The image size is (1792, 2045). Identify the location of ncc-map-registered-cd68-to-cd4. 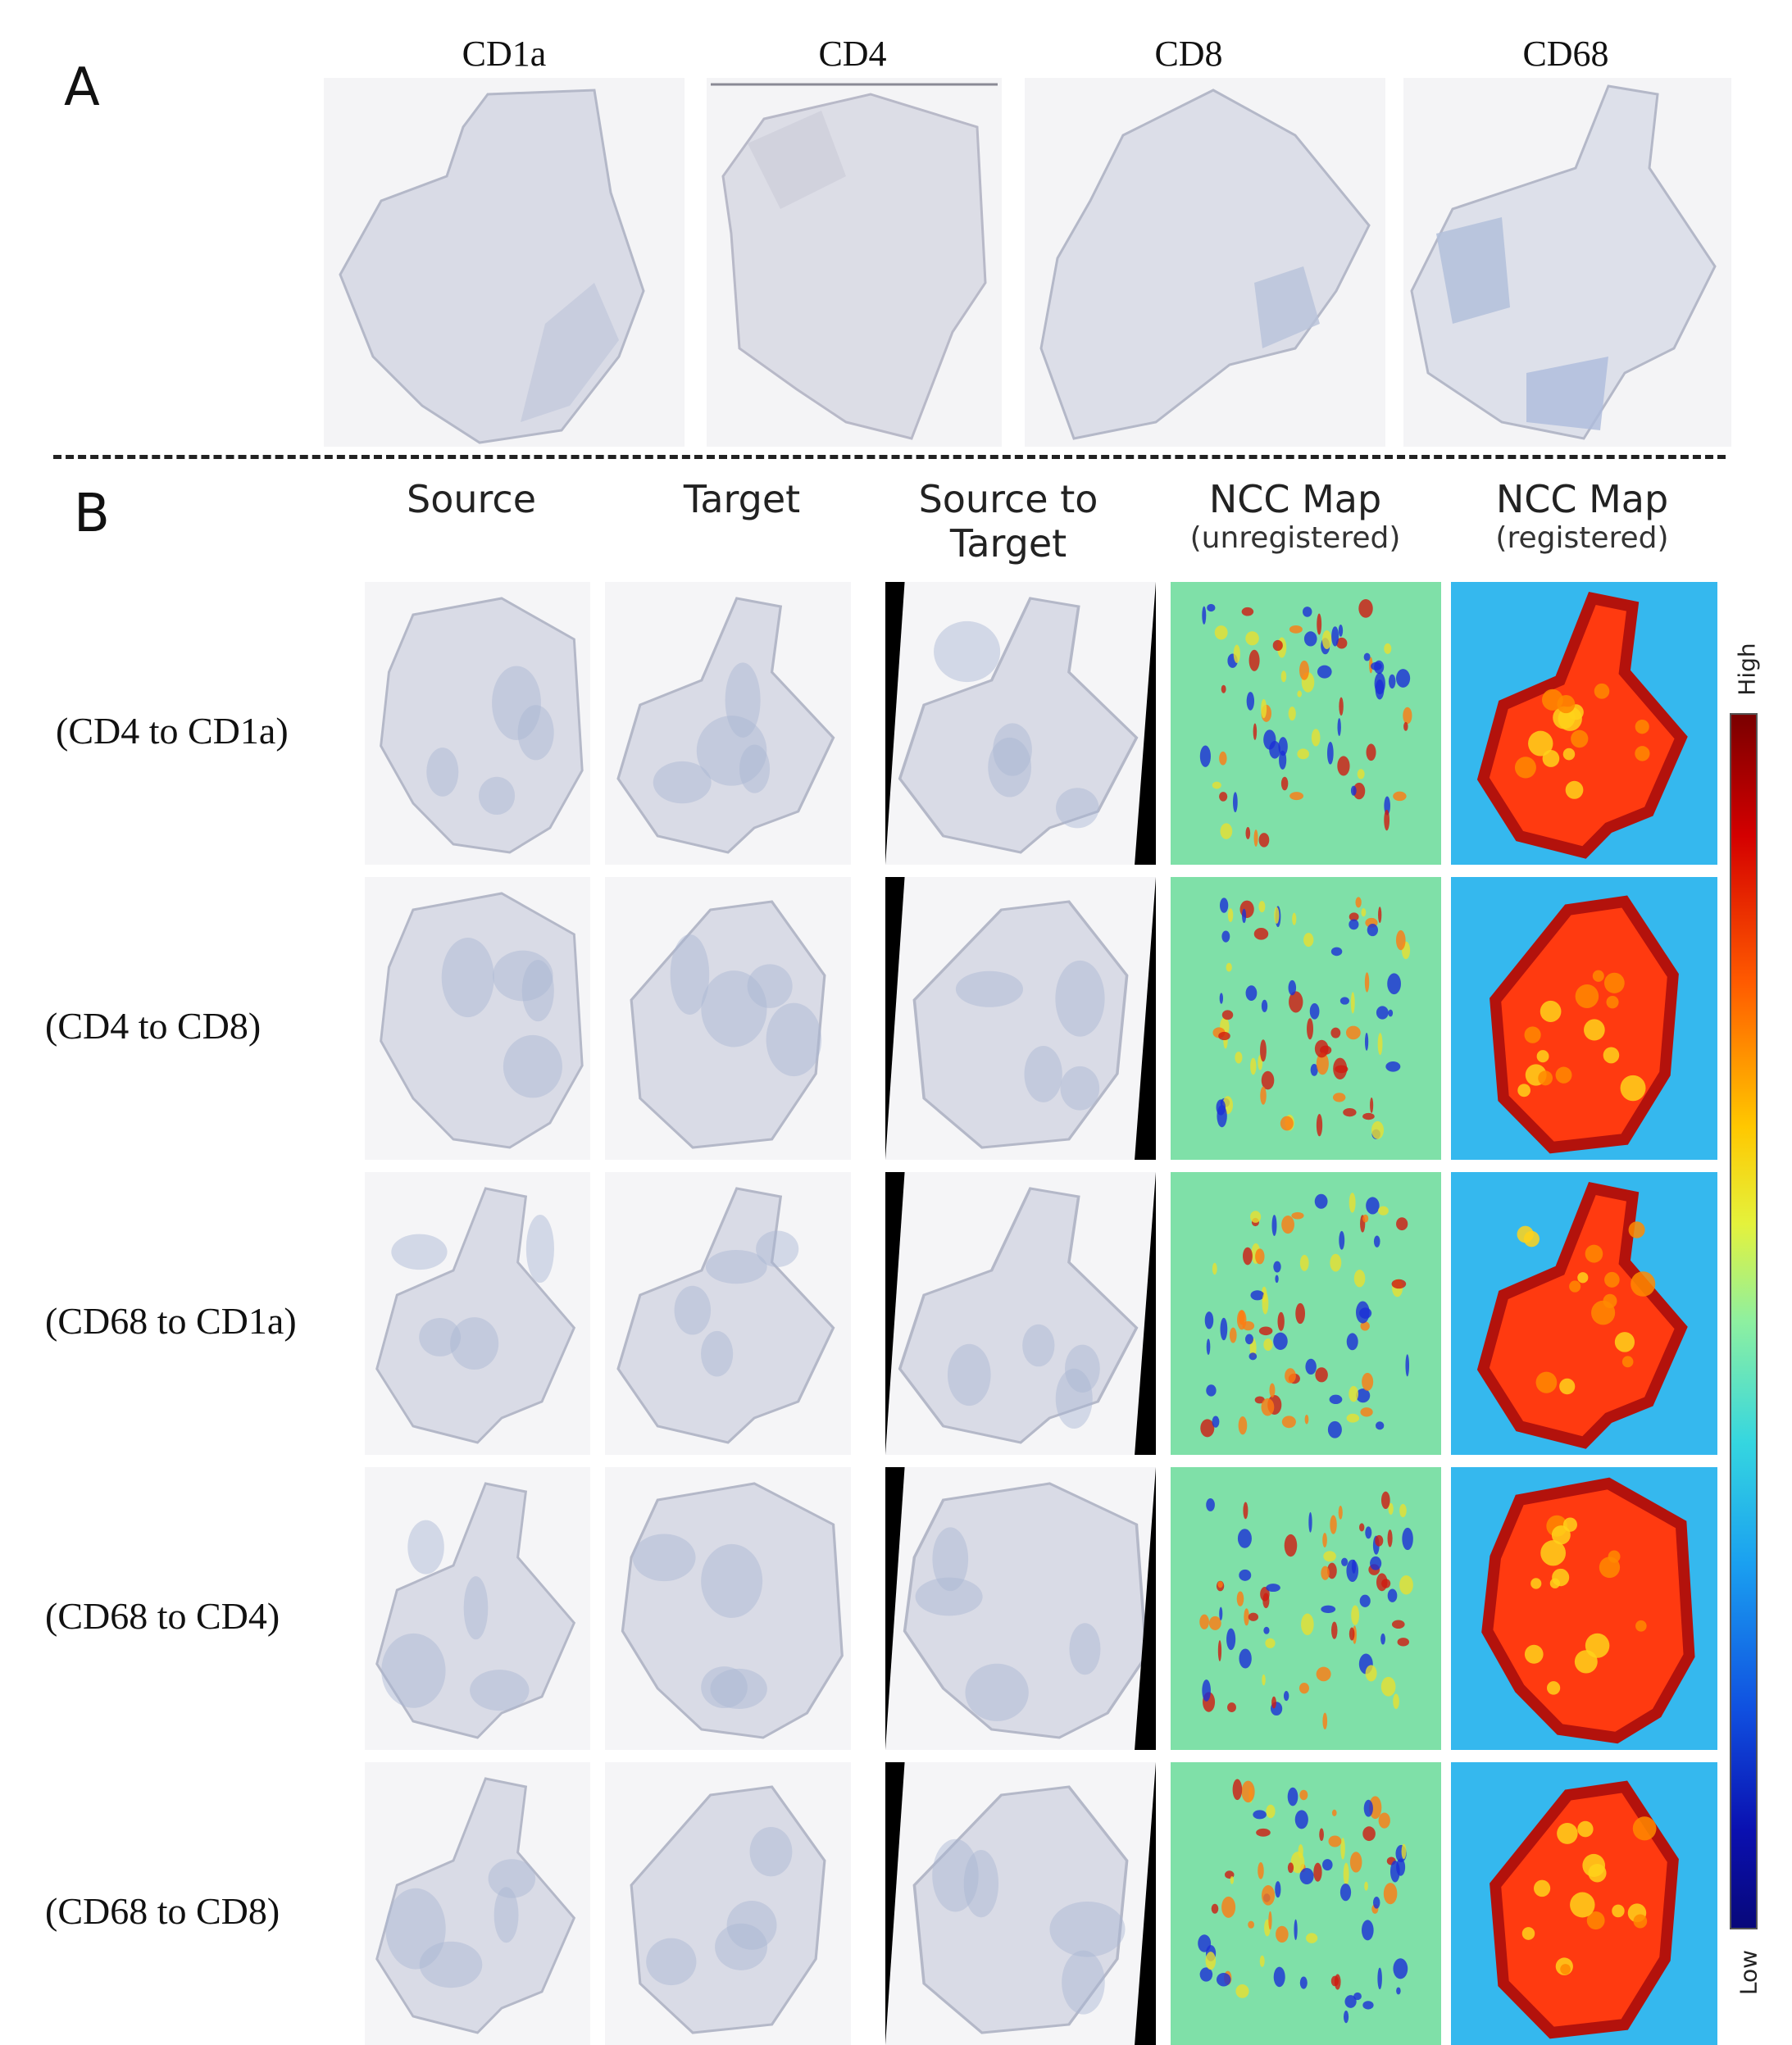
(1584, 1608).